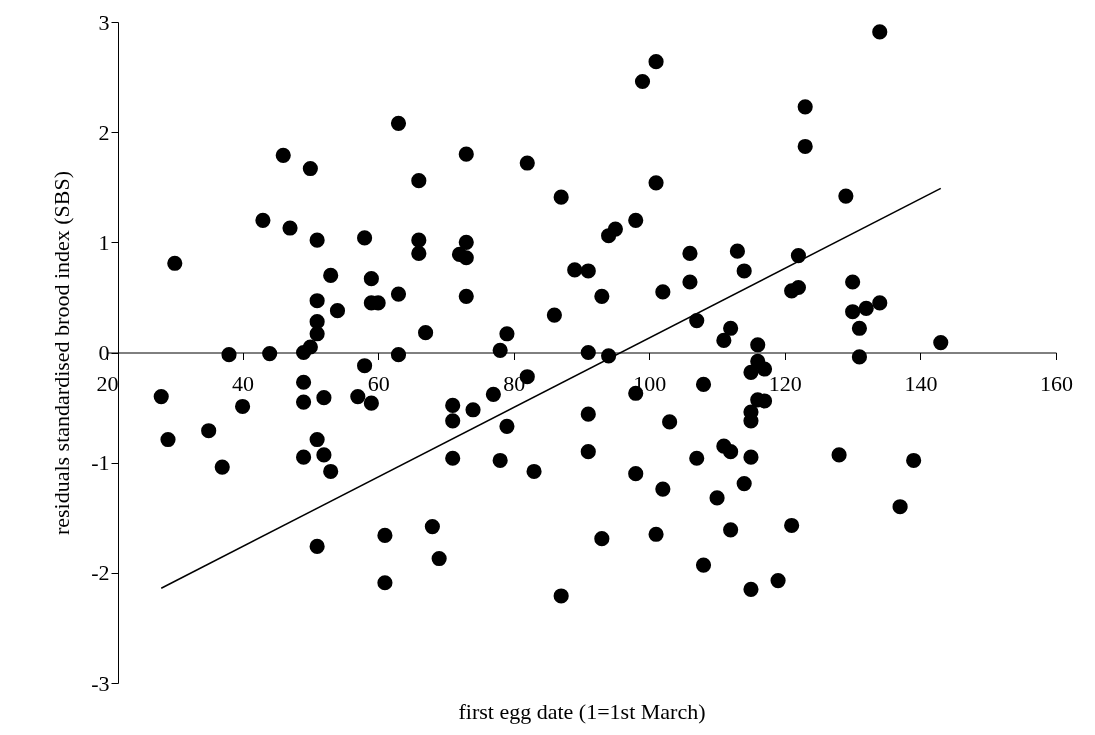 The height and width of the screenshot is (735, 1095). Describe the element at coordinates (582, 711) in the screenshot. I see `x-axis-title: first egg date (1=1st March)` at that location.